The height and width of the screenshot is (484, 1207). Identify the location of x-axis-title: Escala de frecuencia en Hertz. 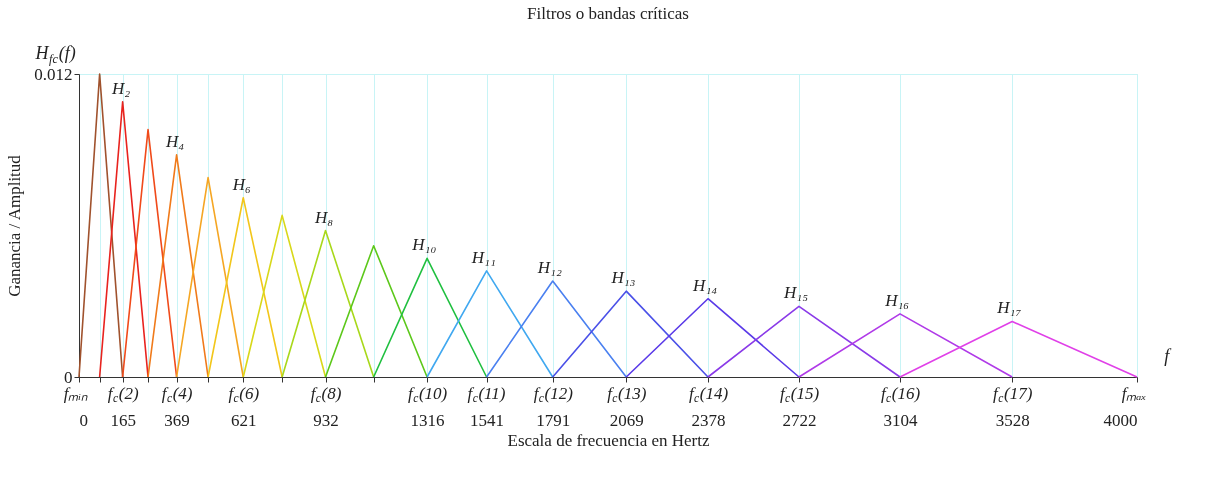
(608, 440).